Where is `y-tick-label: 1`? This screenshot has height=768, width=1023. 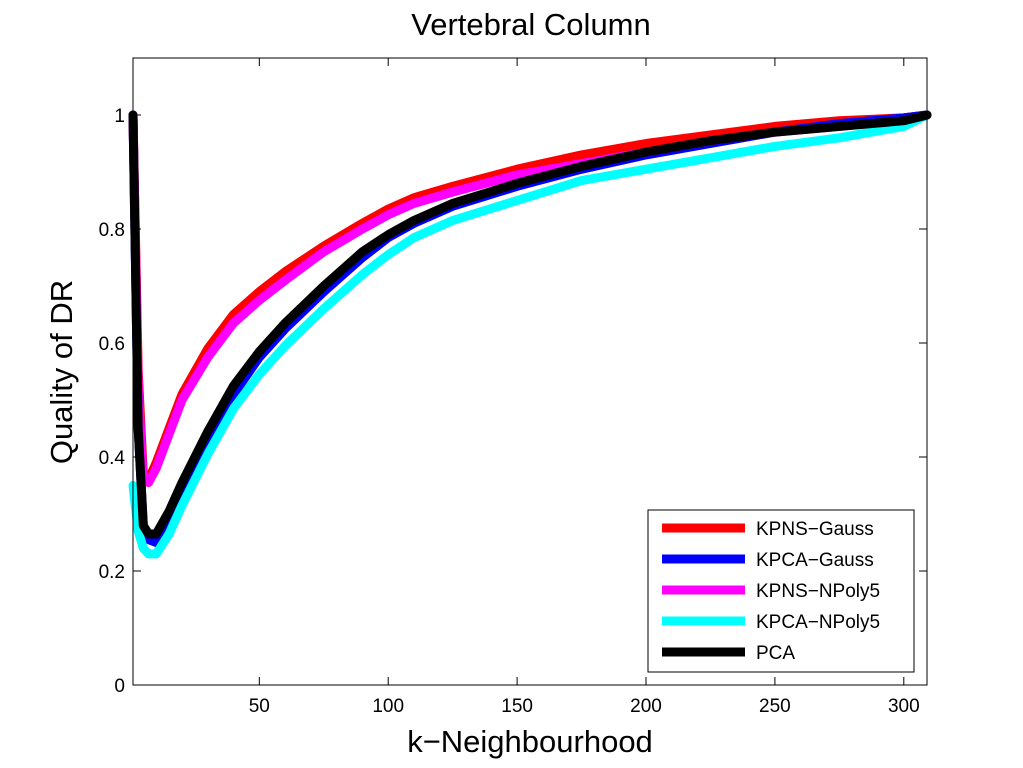
y-tick-label: 1 is located at coordinates (119, 116).